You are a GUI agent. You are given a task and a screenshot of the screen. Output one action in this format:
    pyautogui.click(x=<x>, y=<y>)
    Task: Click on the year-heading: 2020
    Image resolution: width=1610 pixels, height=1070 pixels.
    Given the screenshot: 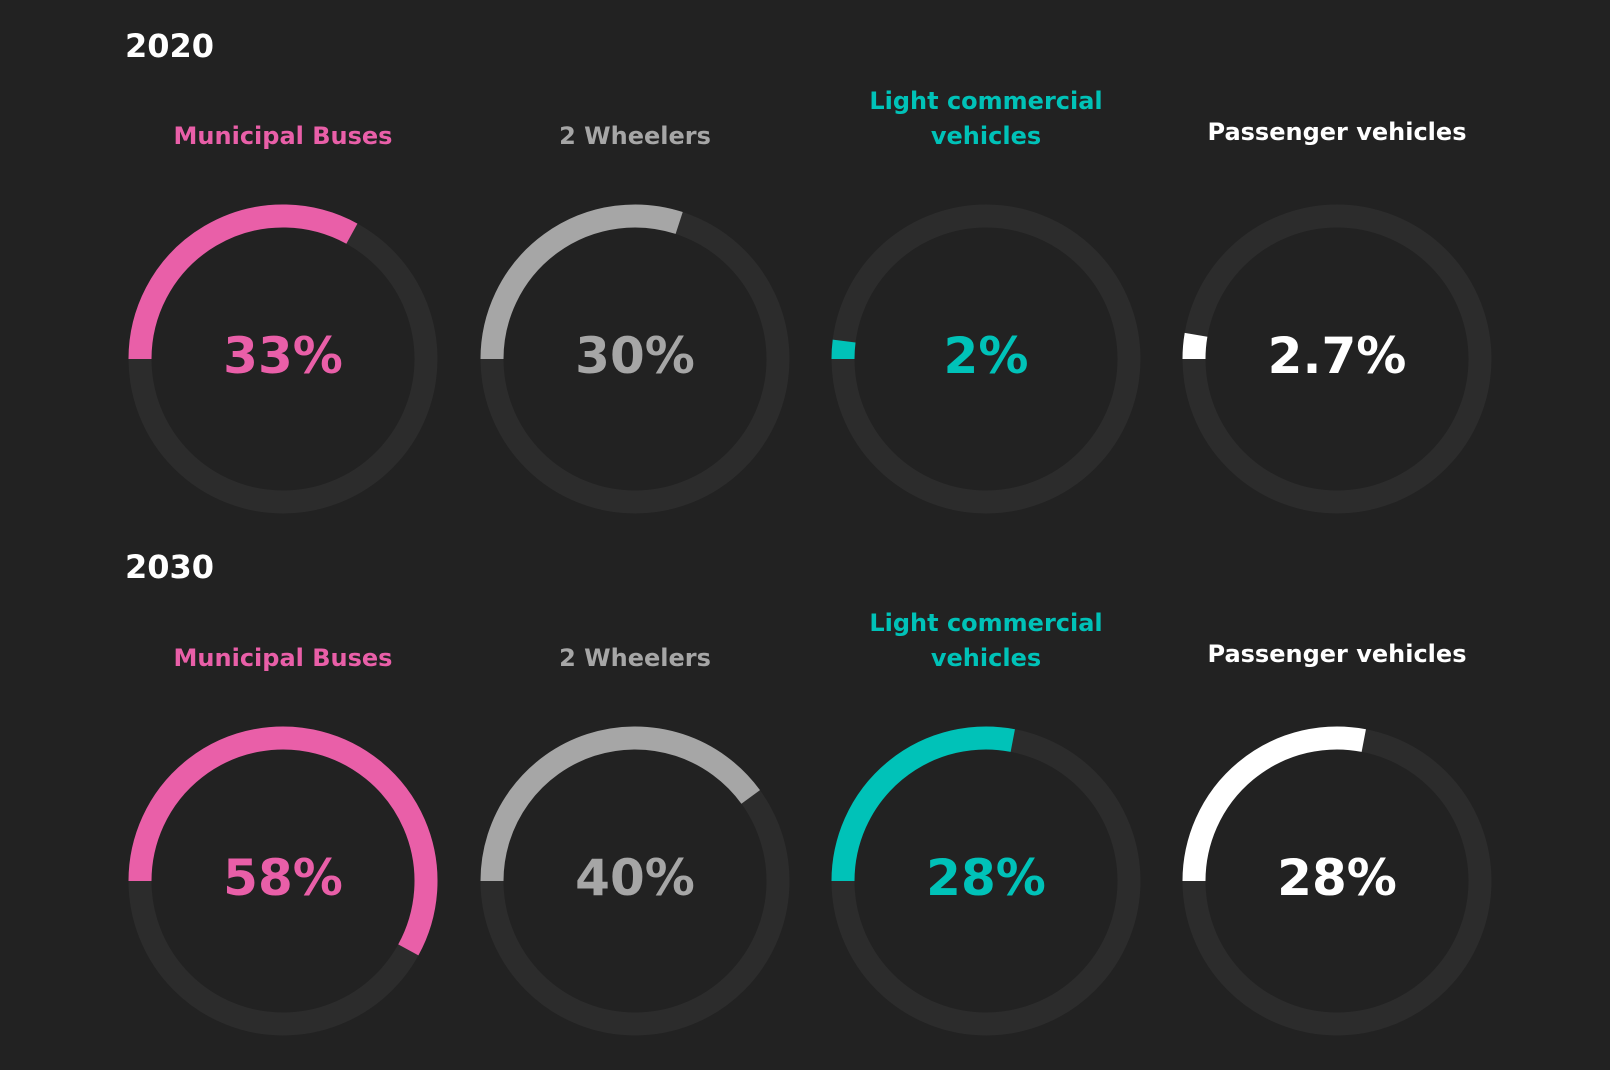 What is the action you would take?
    pyautogui.click(x=170, y=46)
    